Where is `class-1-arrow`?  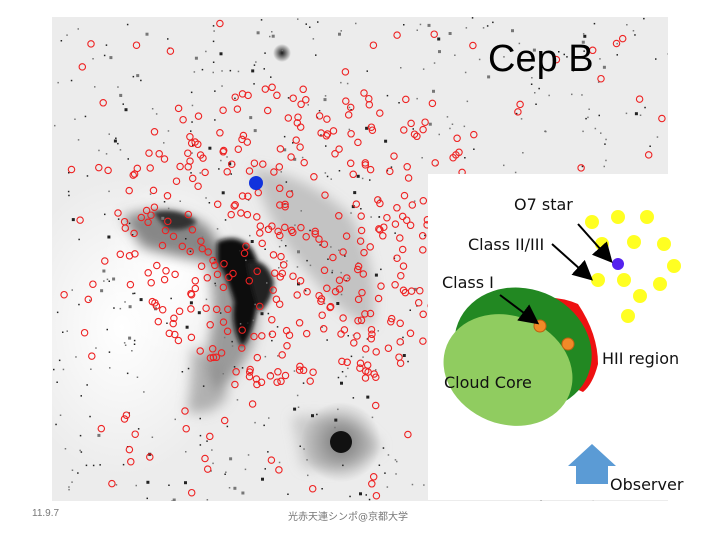
class-1-arrow is located at coordinates (519, 309).